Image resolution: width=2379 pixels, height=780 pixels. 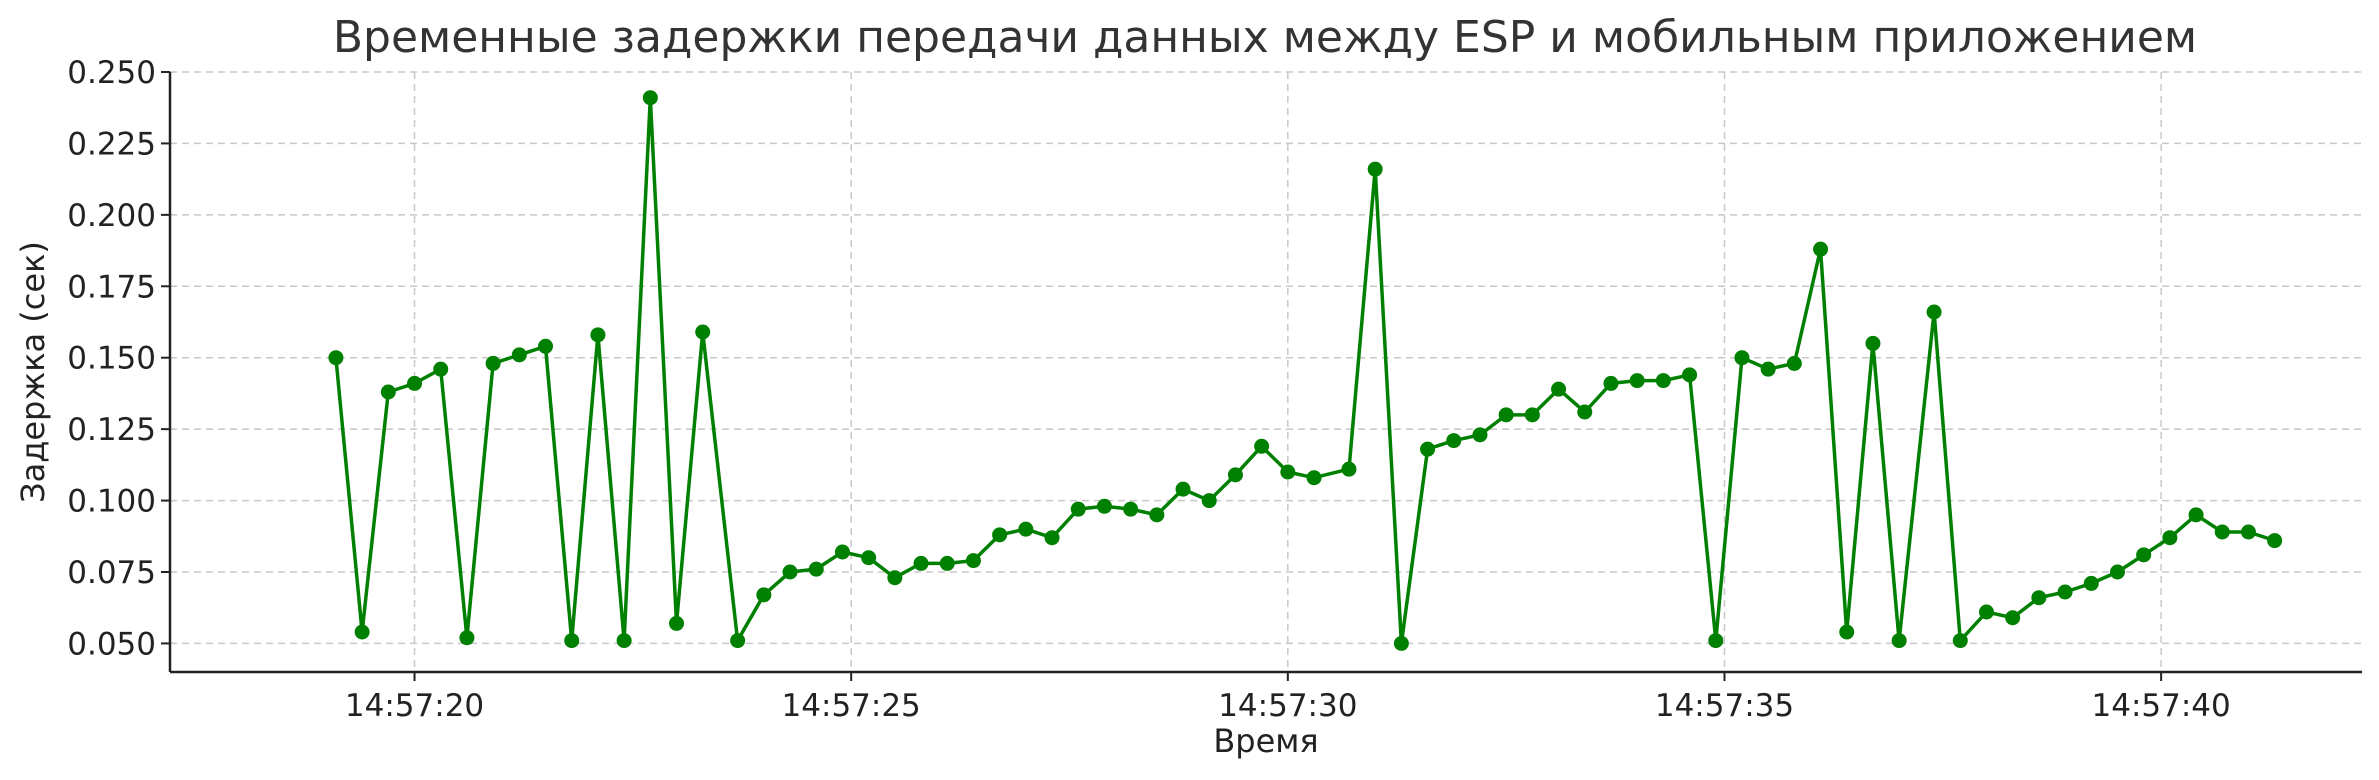 What do you see at coordinates (414, 706) in the screenshot?
I see `x-tick-label: 14:57:20` at bounding box center [414, 706].